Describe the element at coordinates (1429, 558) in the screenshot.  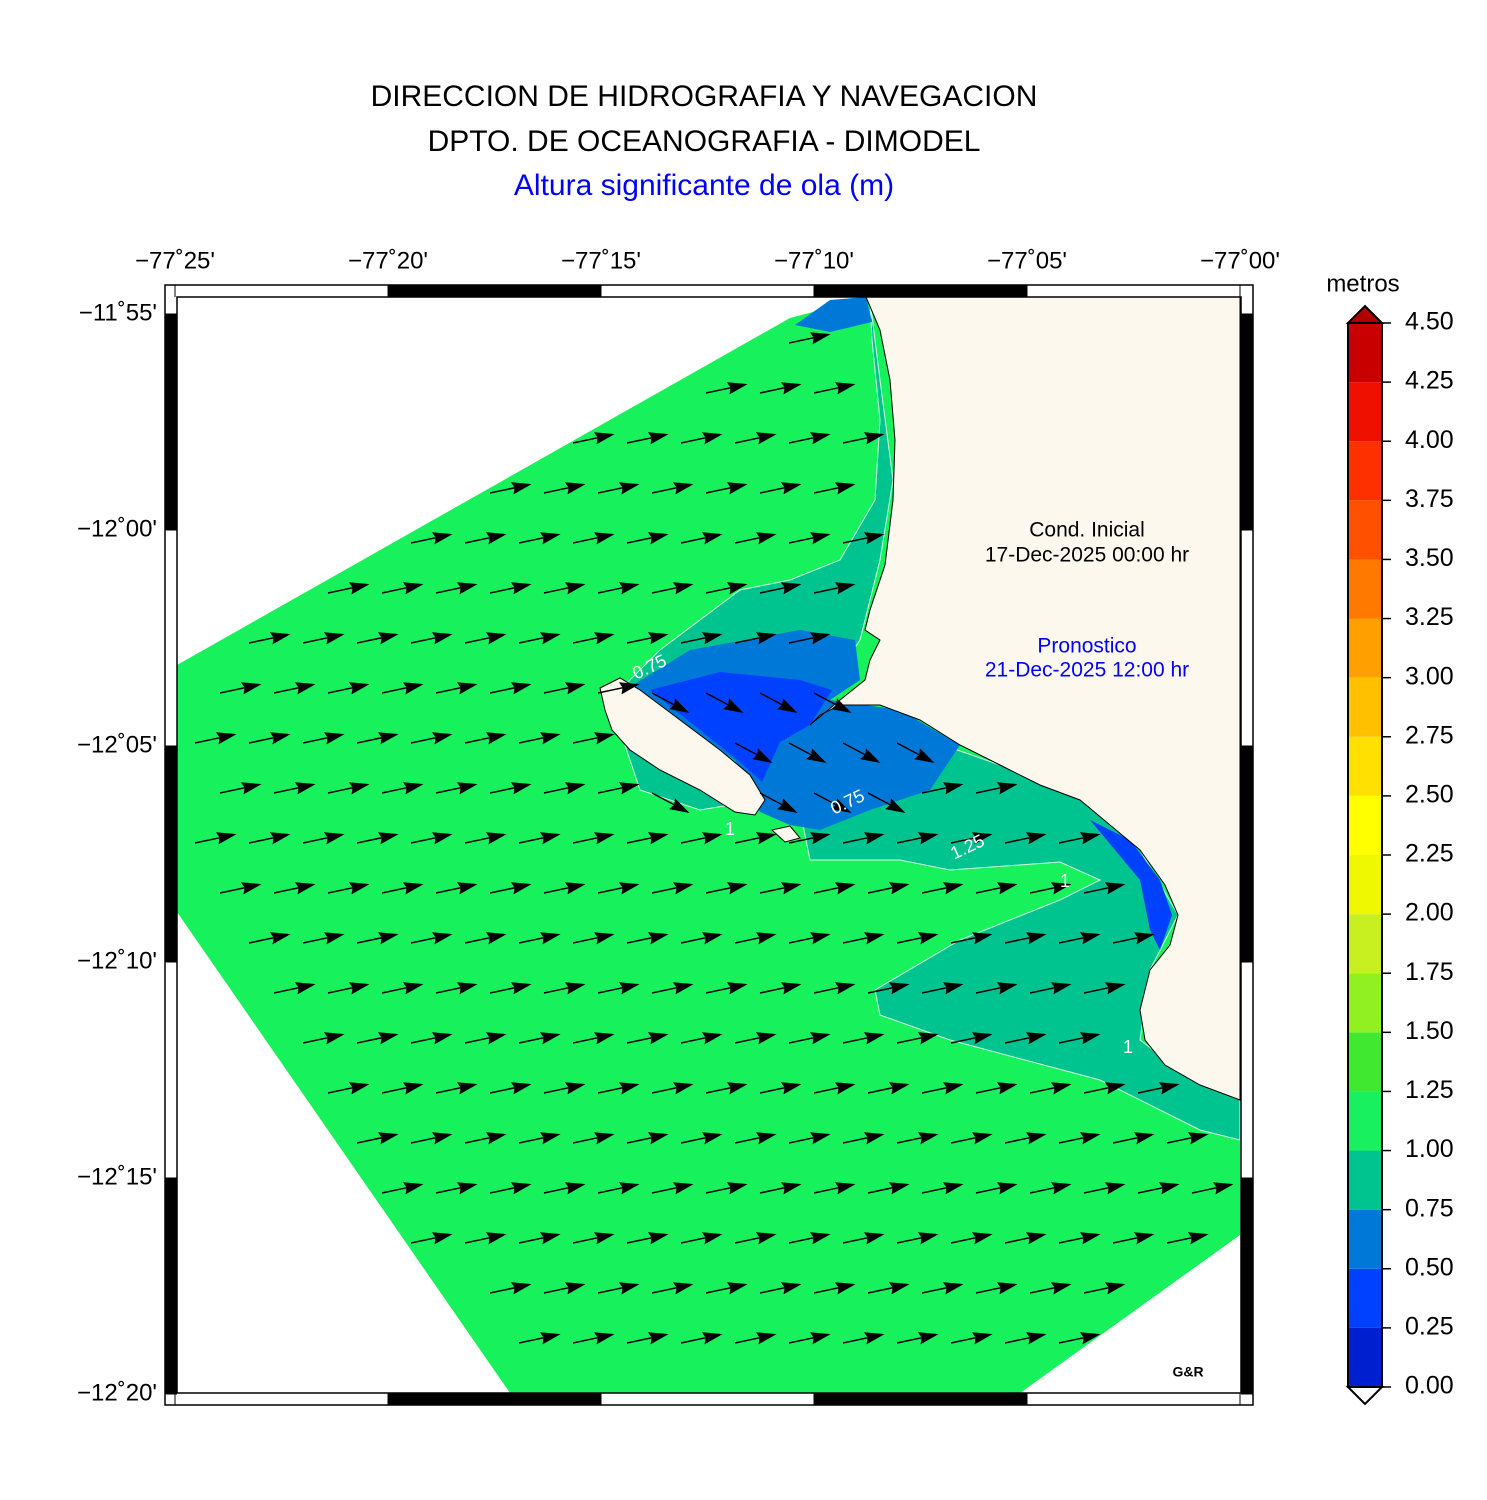
I see `colorbar-tick-label: 3.50` at that location.